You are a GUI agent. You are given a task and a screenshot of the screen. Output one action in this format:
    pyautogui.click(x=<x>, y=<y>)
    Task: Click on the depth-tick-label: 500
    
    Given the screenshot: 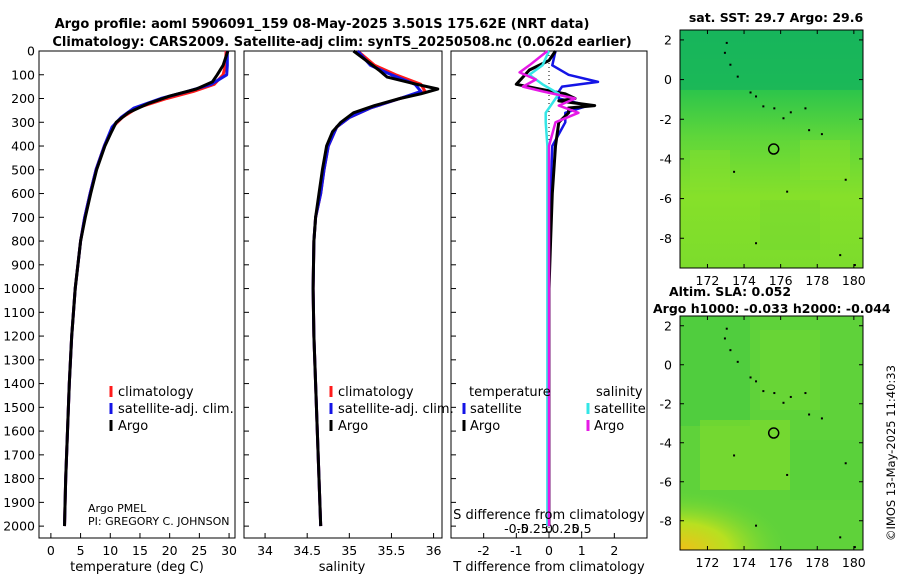 What is the action you would take?
    pyautogui.click(x=23, y=169)
    